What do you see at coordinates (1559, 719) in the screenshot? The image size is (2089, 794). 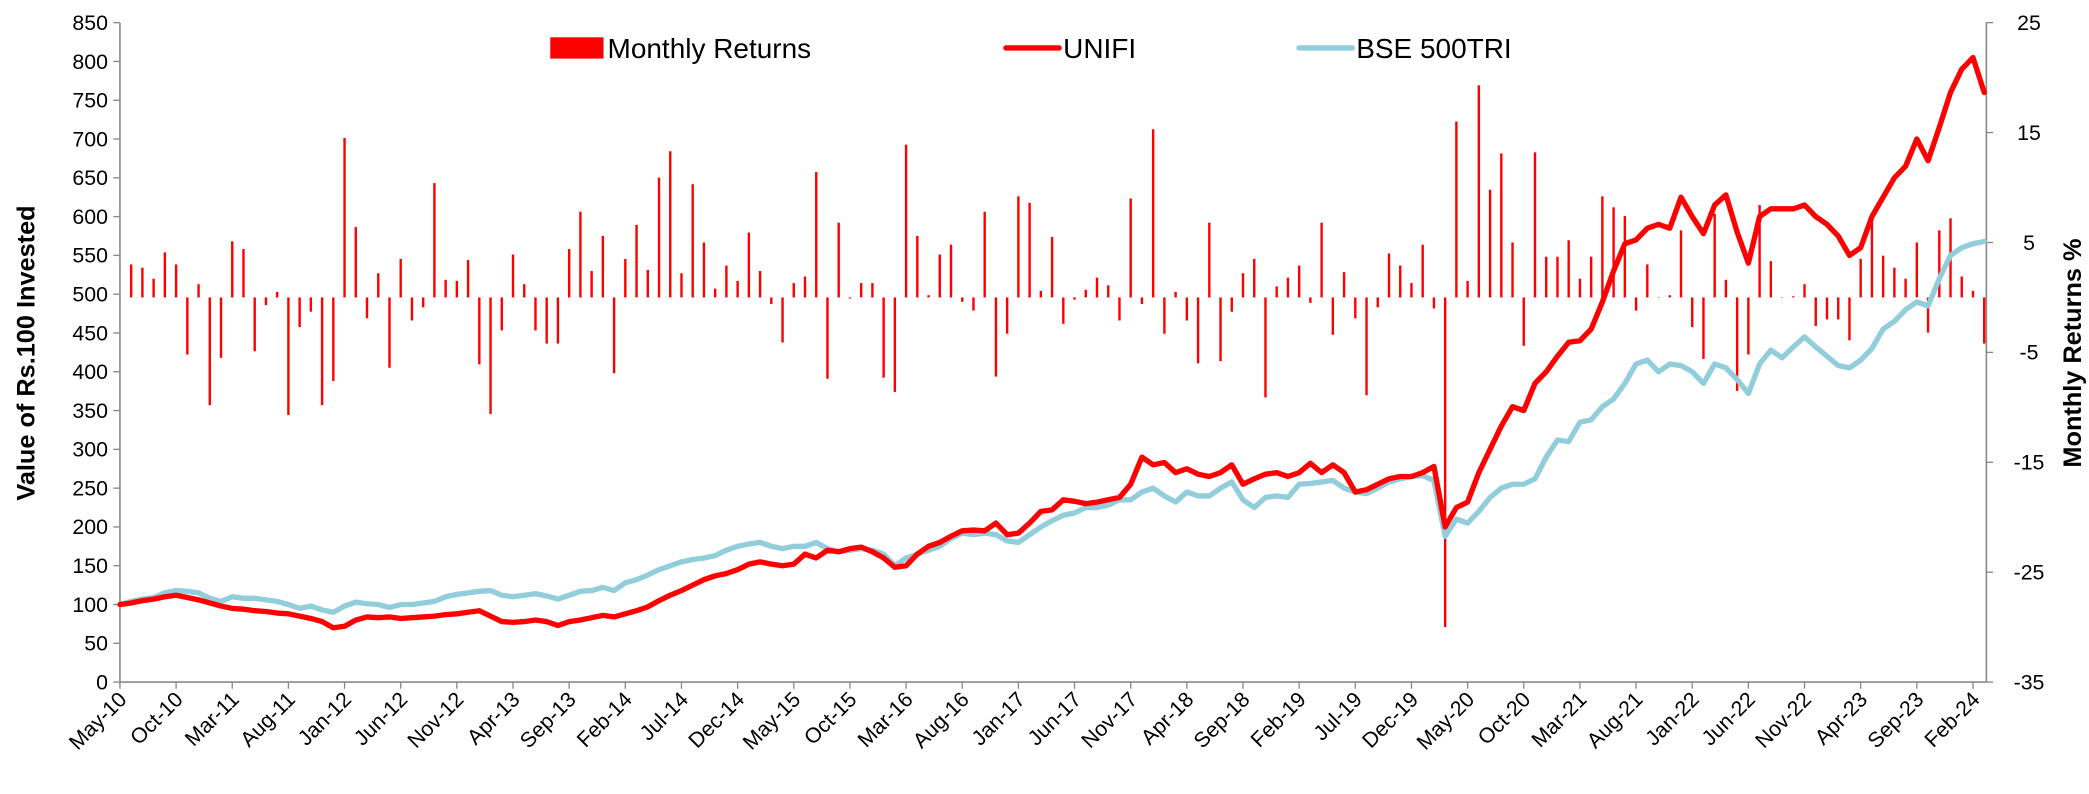 I see `x-tick-label: Mar-21` at bounding box center [1559, 719].